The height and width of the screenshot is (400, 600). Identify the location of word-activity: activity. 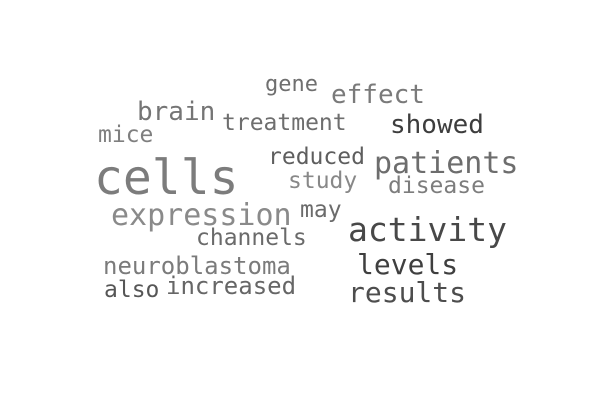
(427, 229).